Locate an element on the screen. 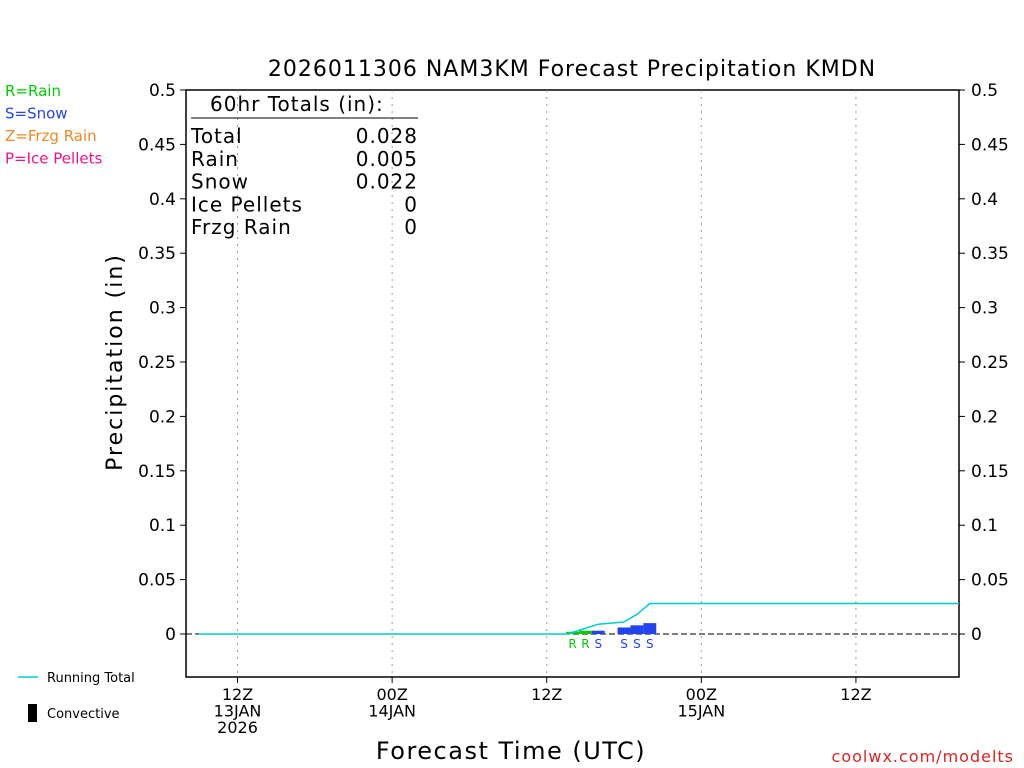 This screenshot has width=1024, height=768. y-tick-label-left: 0 is located at coordinates (170, 635).